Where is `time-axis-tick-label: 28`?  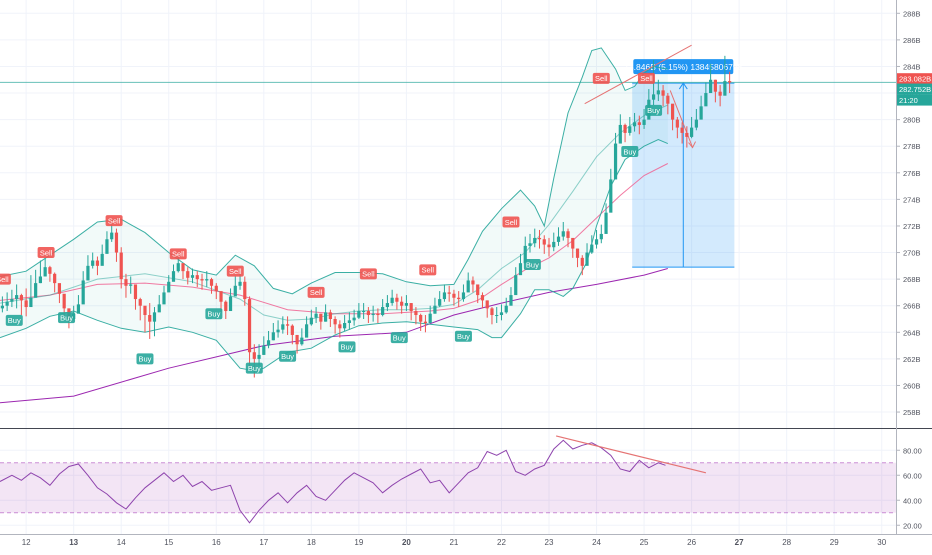
time-axis-tick-label: 28 is located at coordinates (786, 542).